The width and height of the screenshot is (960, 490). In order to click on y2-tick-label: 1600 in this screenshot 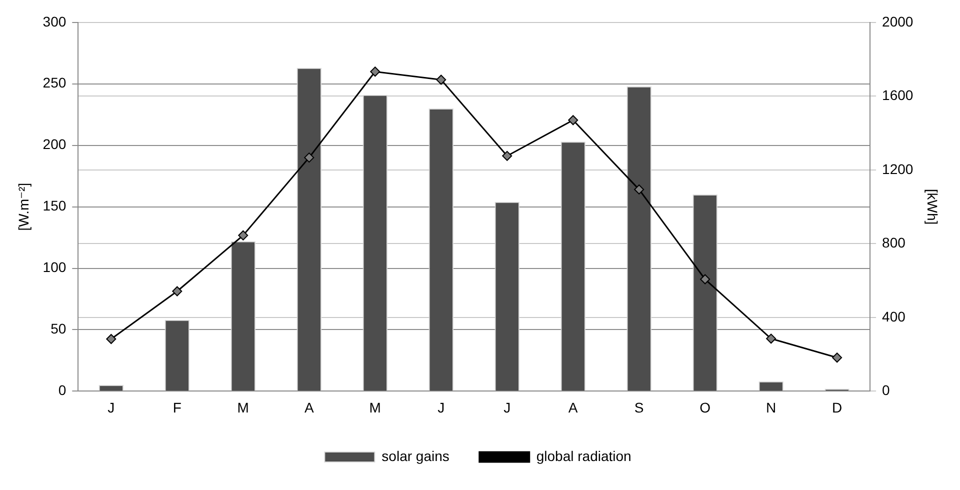, I will do `click(898, 95)`.